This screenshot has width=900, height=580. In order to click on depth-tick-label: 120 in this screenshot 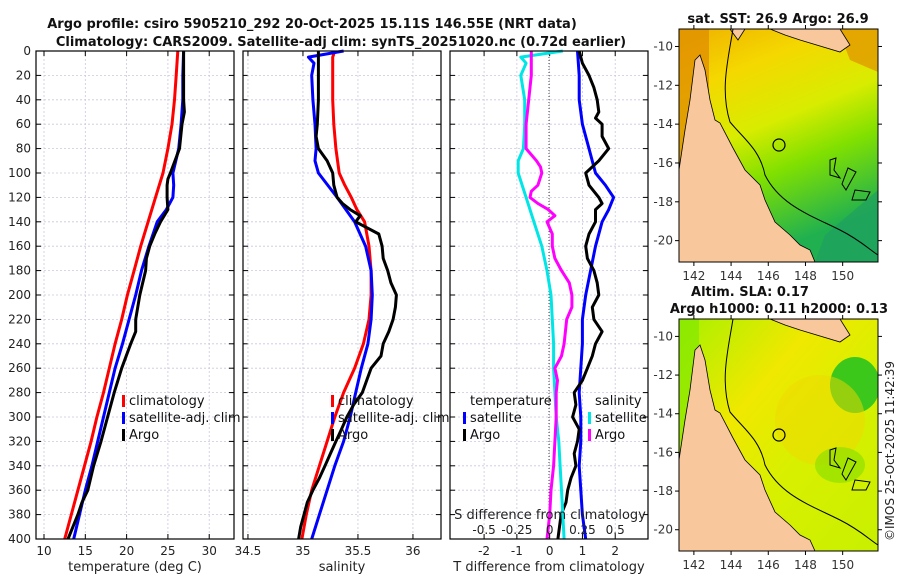, I will do `click(19, 197)`.